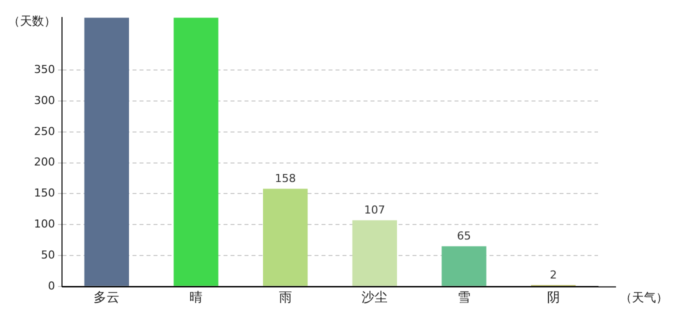 The width and height of the screenshot is (680, 320). What do you see at coordinates (375, 298) in the screenshot?
I see `x-tick-label: 沙尘` at bounding box center [375, 298].